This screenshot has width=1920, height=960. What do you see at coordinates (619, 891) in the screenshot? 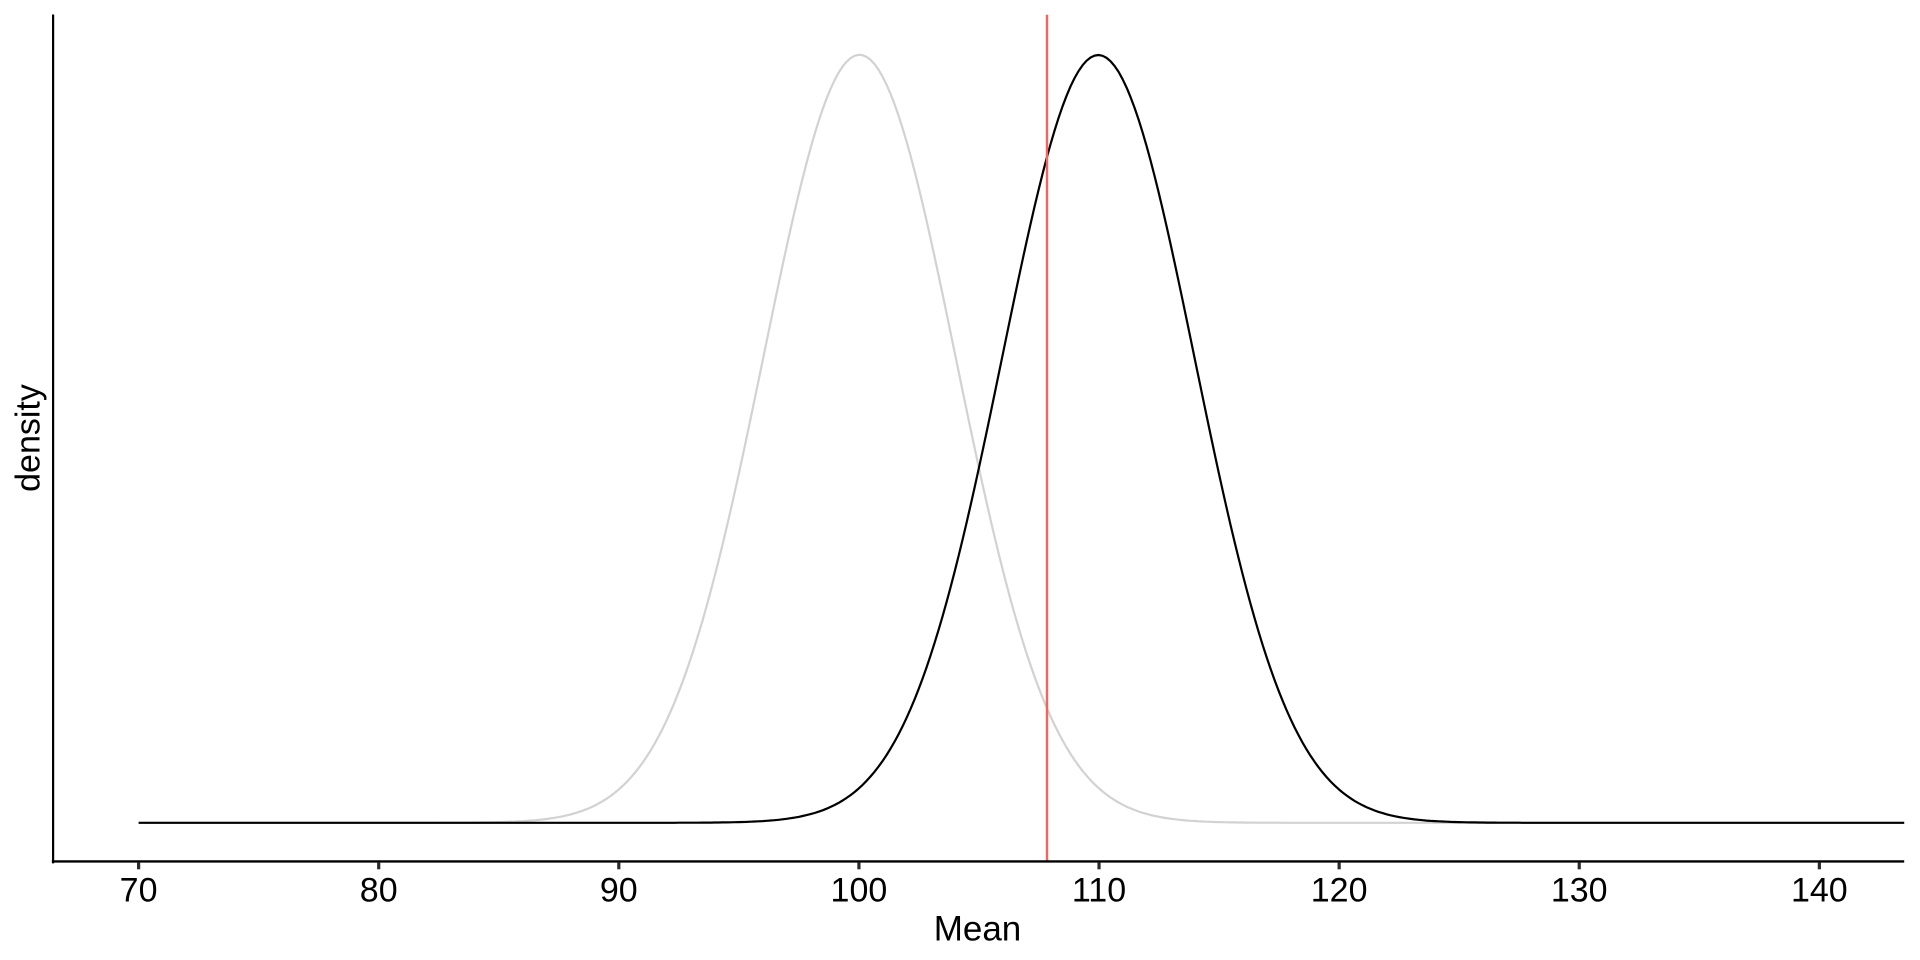
I see `svg-text: 90` at bounding box center [619, 891].